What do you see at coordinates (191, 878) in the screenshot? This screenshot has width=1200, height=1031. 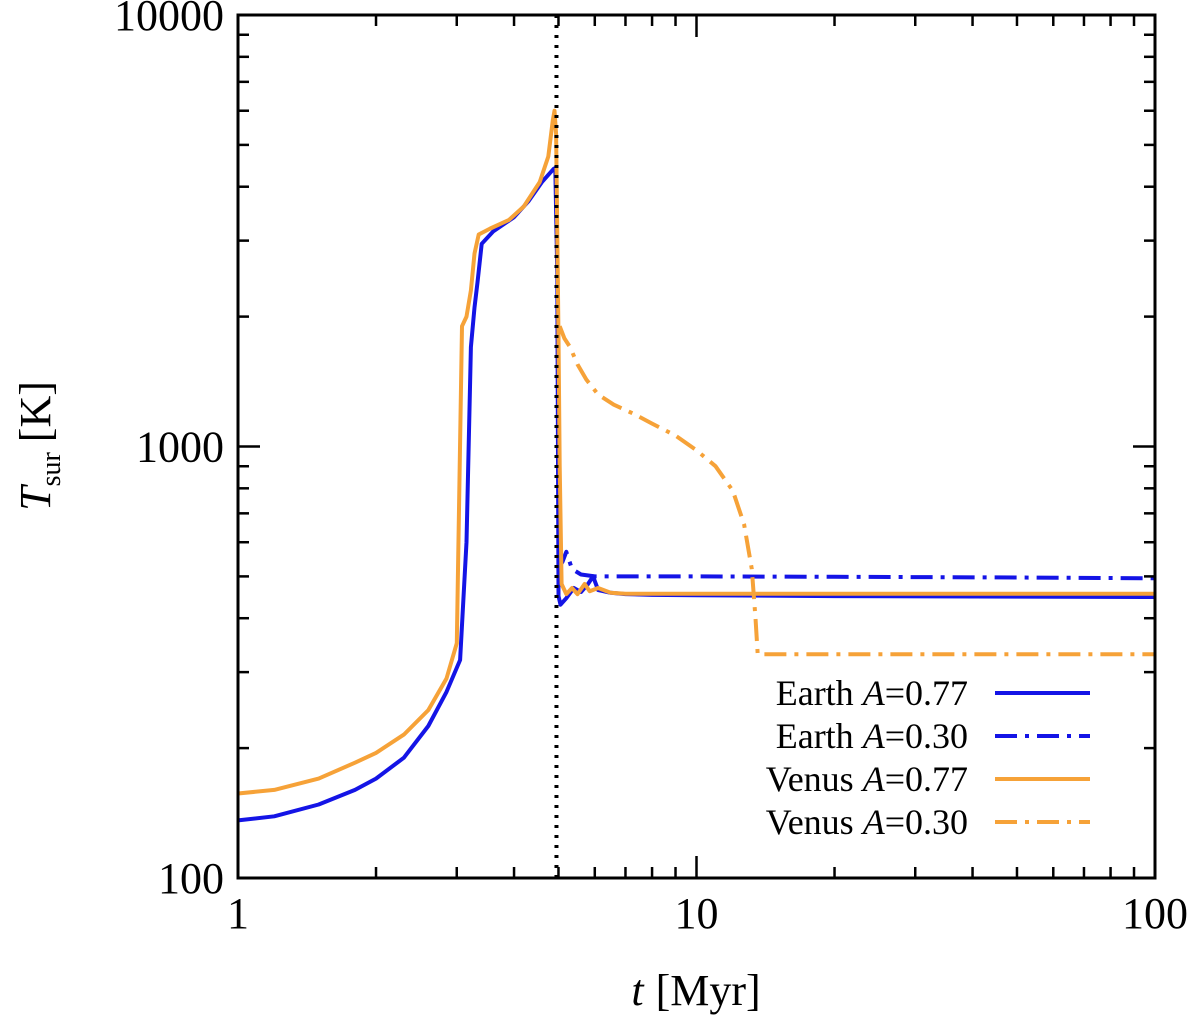 I see `y-tick-label: 100` at bounding box center [191, 878].